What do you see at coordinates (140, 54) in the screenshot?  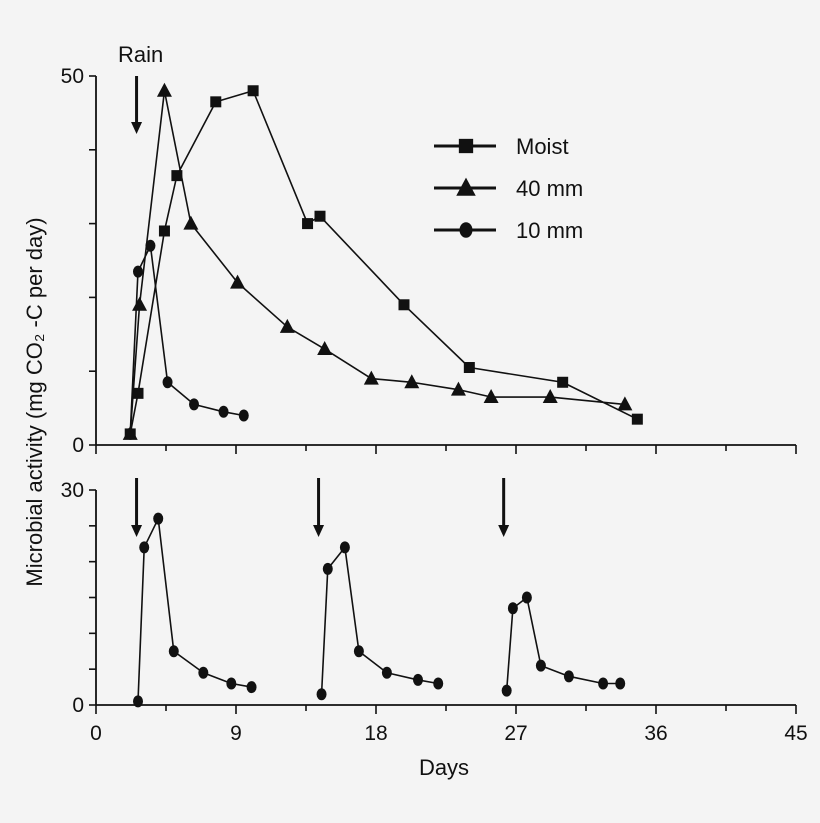 I see `rain-label: Rain` at bounding box center [140, 54].